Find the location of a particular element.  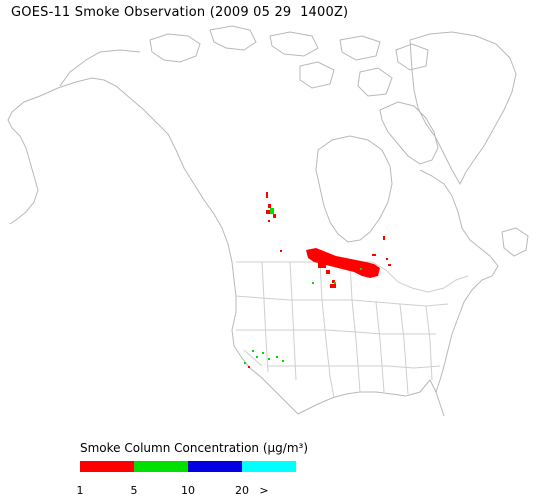

smoke-plumes is located at coordinates (317, 280).